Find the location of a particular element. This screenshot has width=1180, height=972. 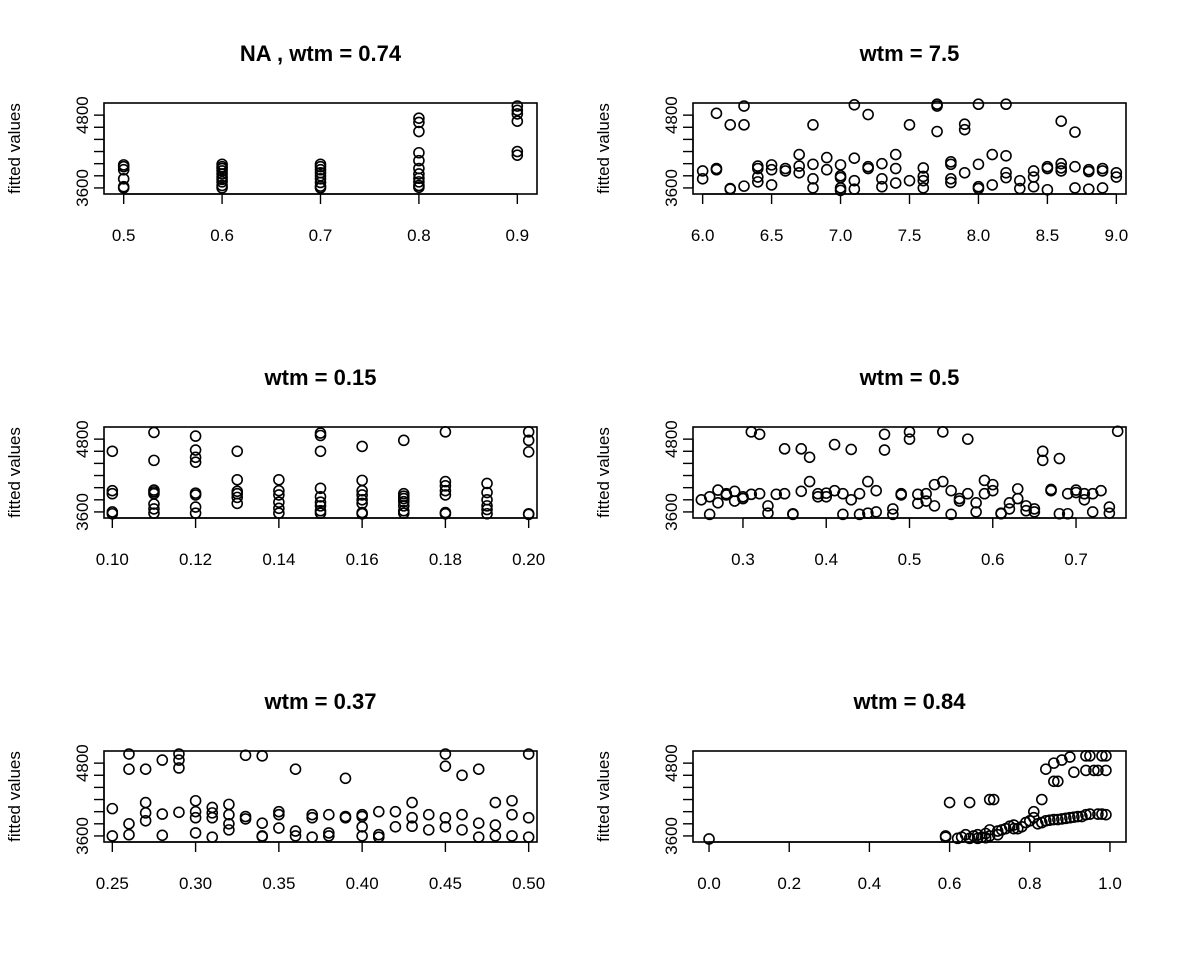

x-tick-label: 7.0 is located at coordinates (841, 235).